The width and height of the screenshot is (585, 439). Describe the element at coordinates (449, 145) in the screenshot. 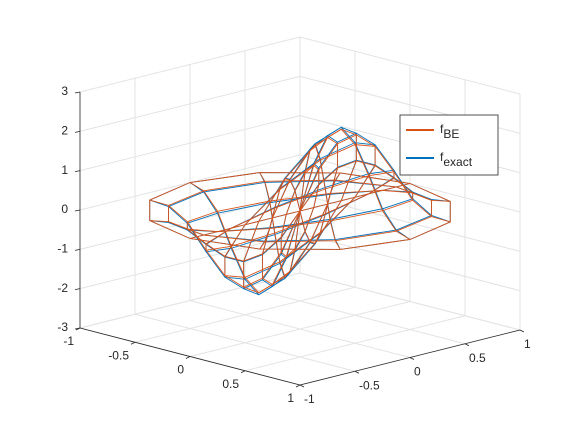

I see `legend-box` at that location.